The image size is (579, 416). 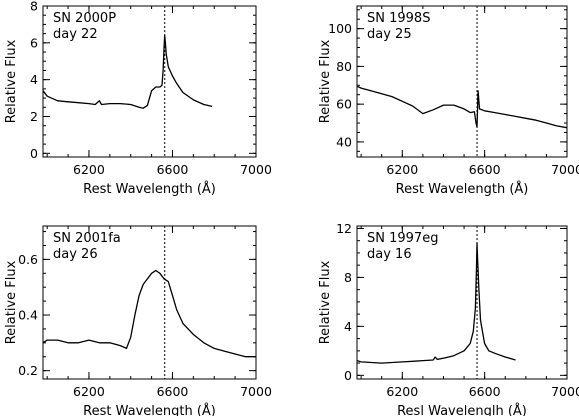 What do you see at coordinates (84, 18) in the screenshot?
I see `supernova-name: SN 2000P` at bounding box center [84, 18].